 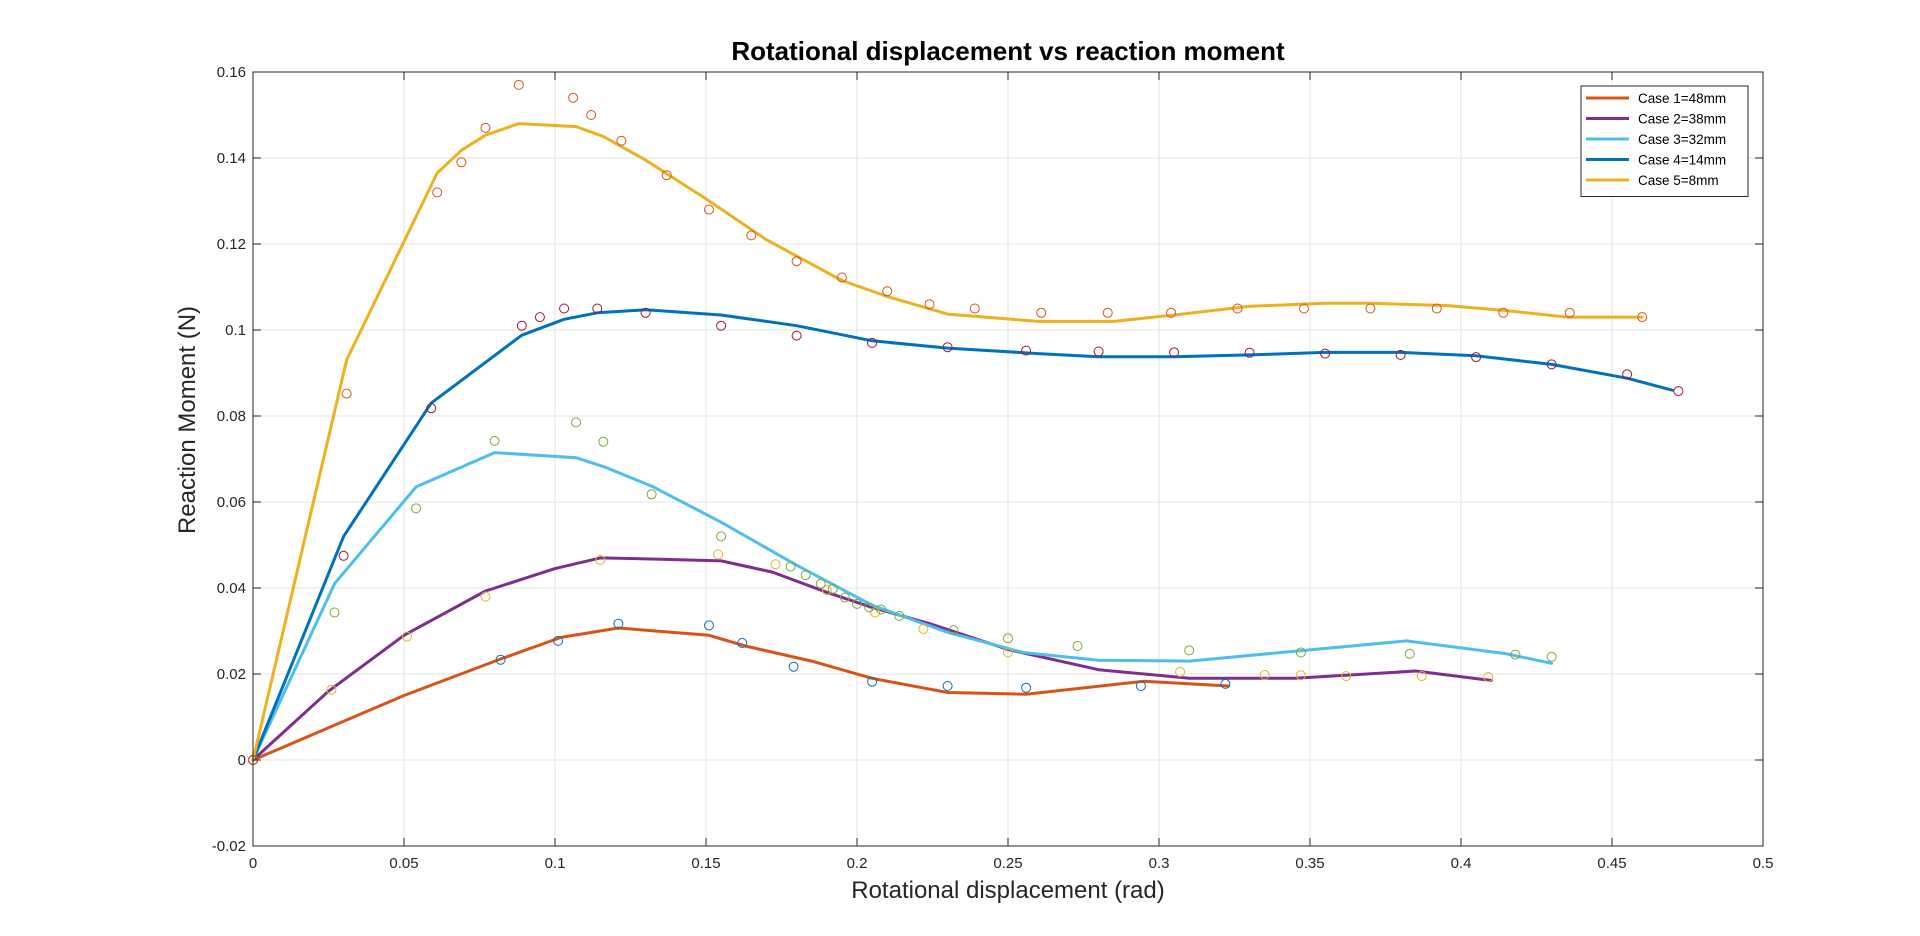 What do you see at coordinates (231, 158) in the screenshot?
I see `y-tick-label: 0.14` at bounding box center [231, 158].